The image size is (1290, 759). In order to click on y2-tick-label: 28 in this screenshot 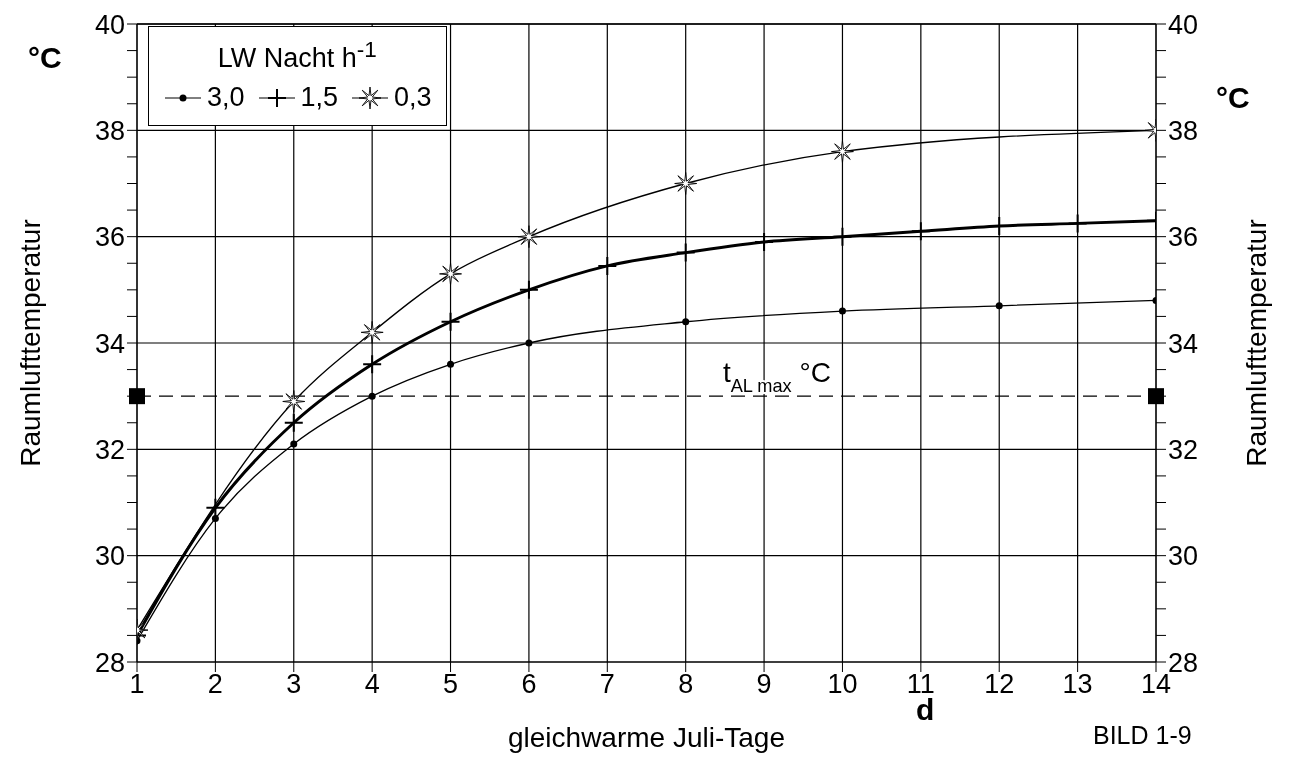, I will do `click(1183, 662)`.